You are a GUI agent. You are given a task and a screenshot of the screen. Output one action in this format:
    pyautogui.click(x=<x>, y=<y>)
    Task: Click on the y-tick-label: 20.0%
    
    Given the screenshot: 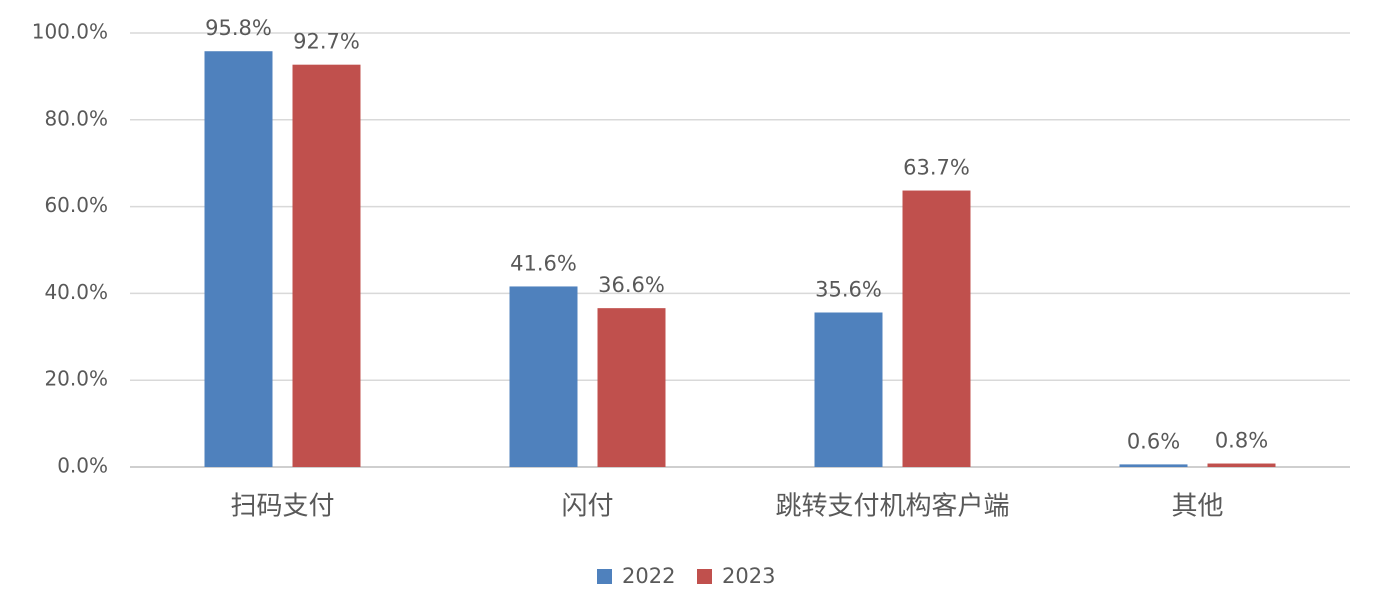 What is the action you would take?
    pyautogui.click(x=76, y=379)
    